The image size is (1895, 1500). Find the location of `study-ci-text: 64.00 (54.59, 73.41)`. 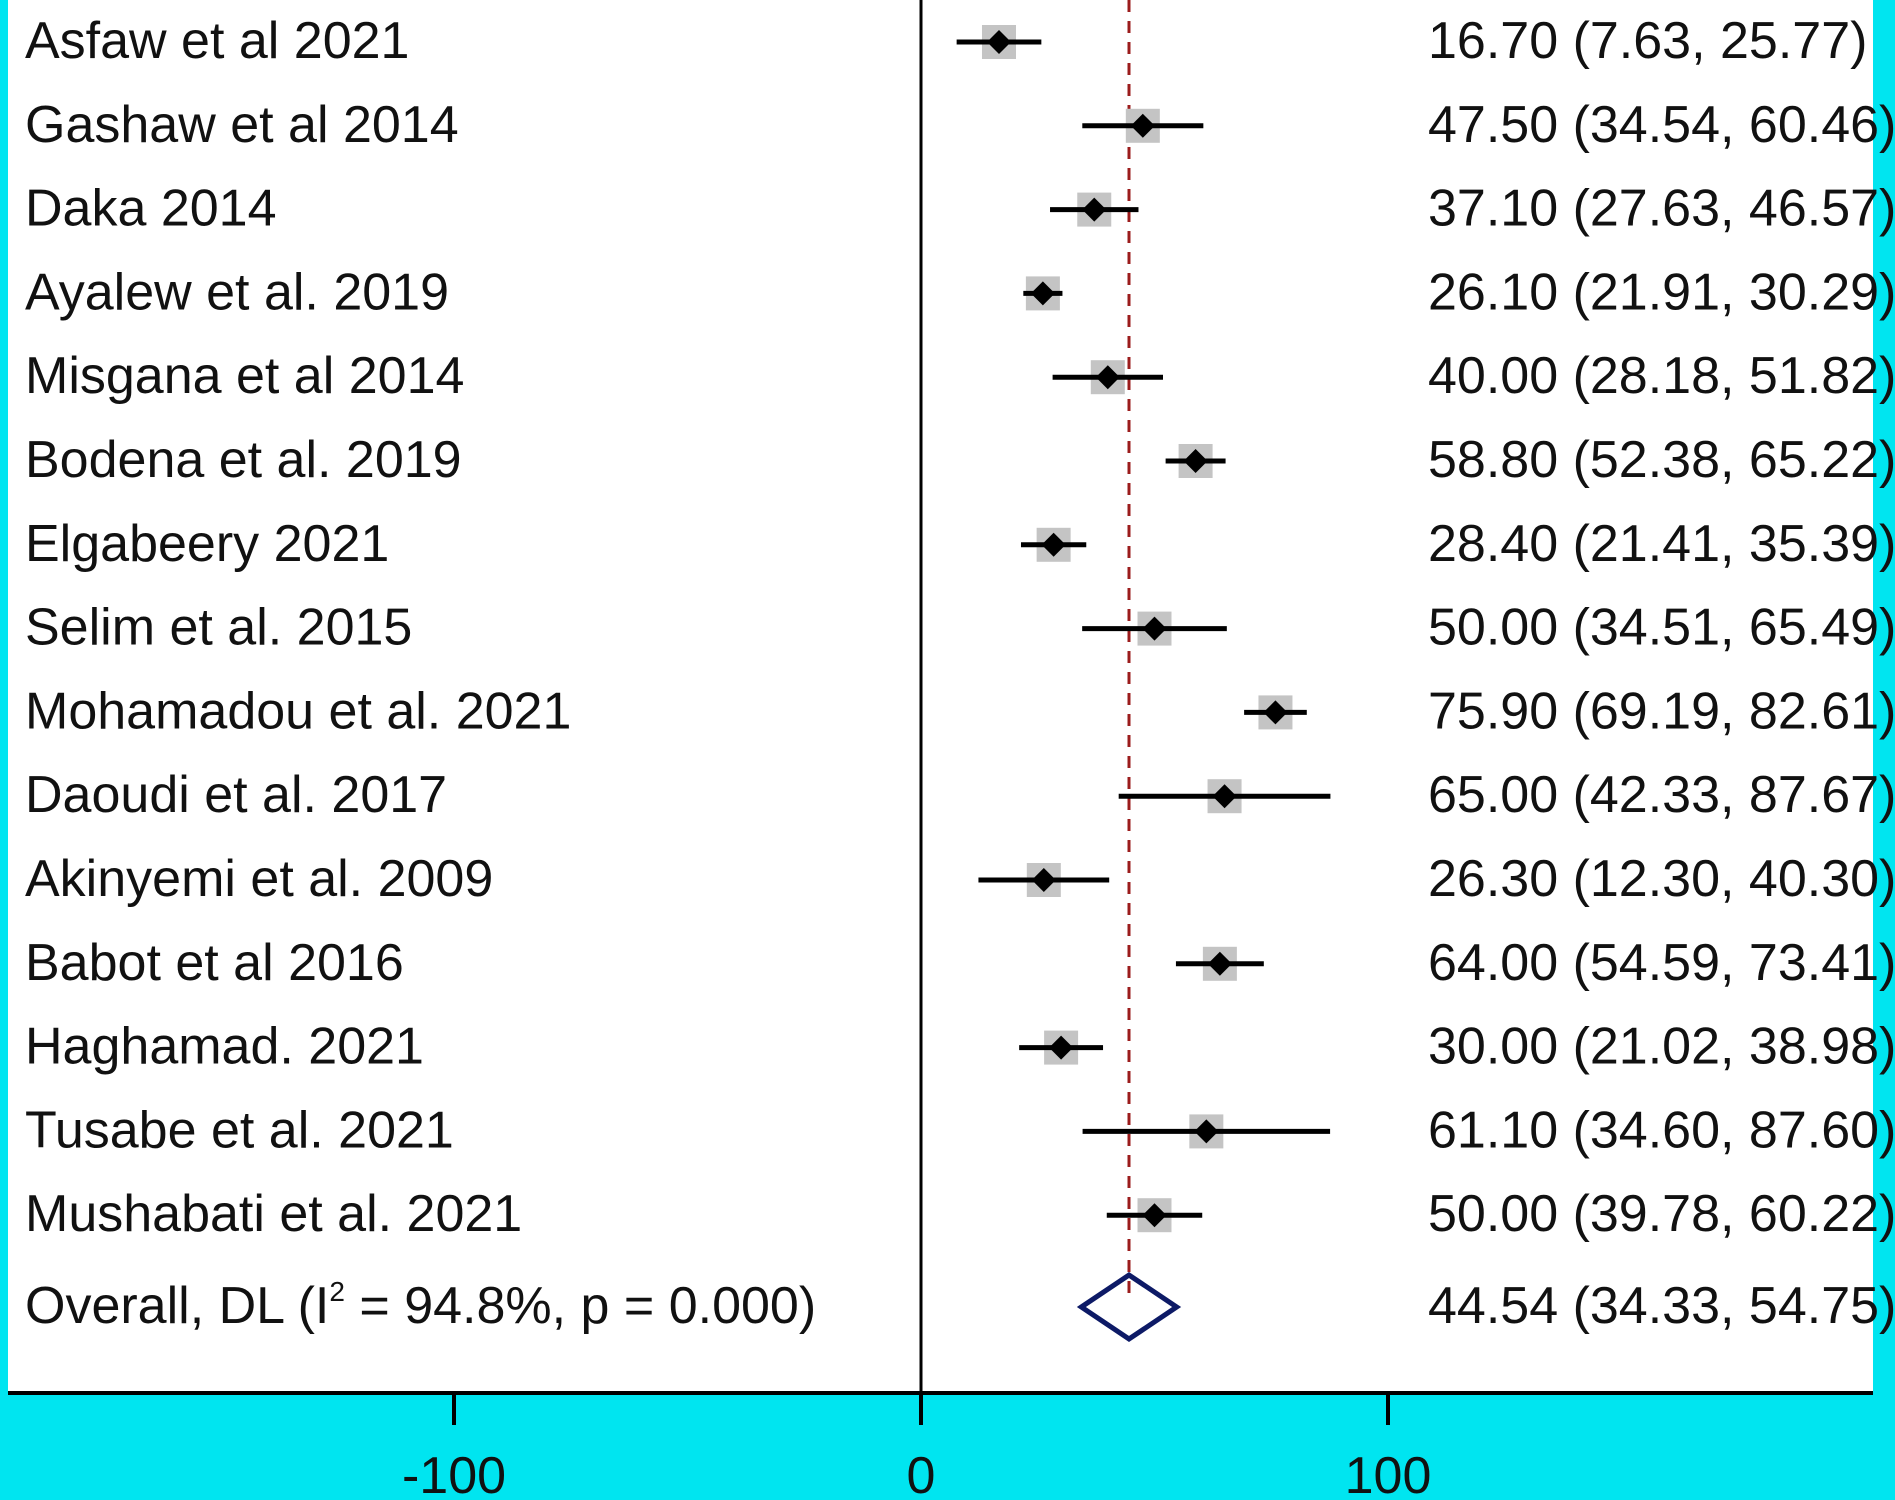

study-ci-text: 64.00 (54.59, 73.41) is located at coordinates (1661, 963).